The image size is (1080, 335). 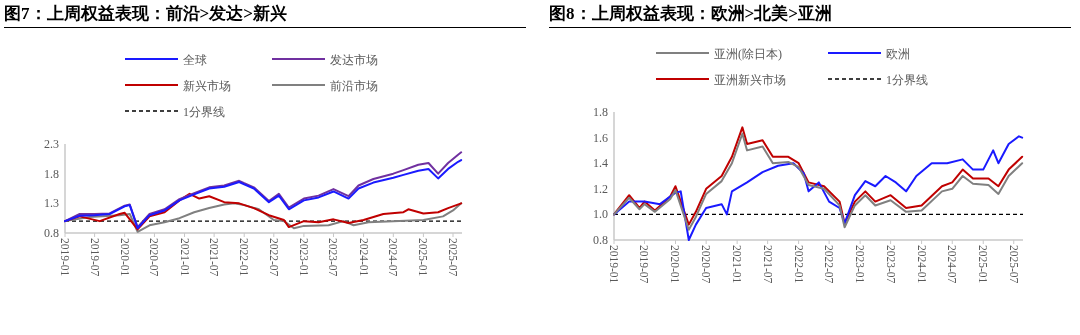 I want to click on y-tick-label: 1.6, so click(x=600, y=137).